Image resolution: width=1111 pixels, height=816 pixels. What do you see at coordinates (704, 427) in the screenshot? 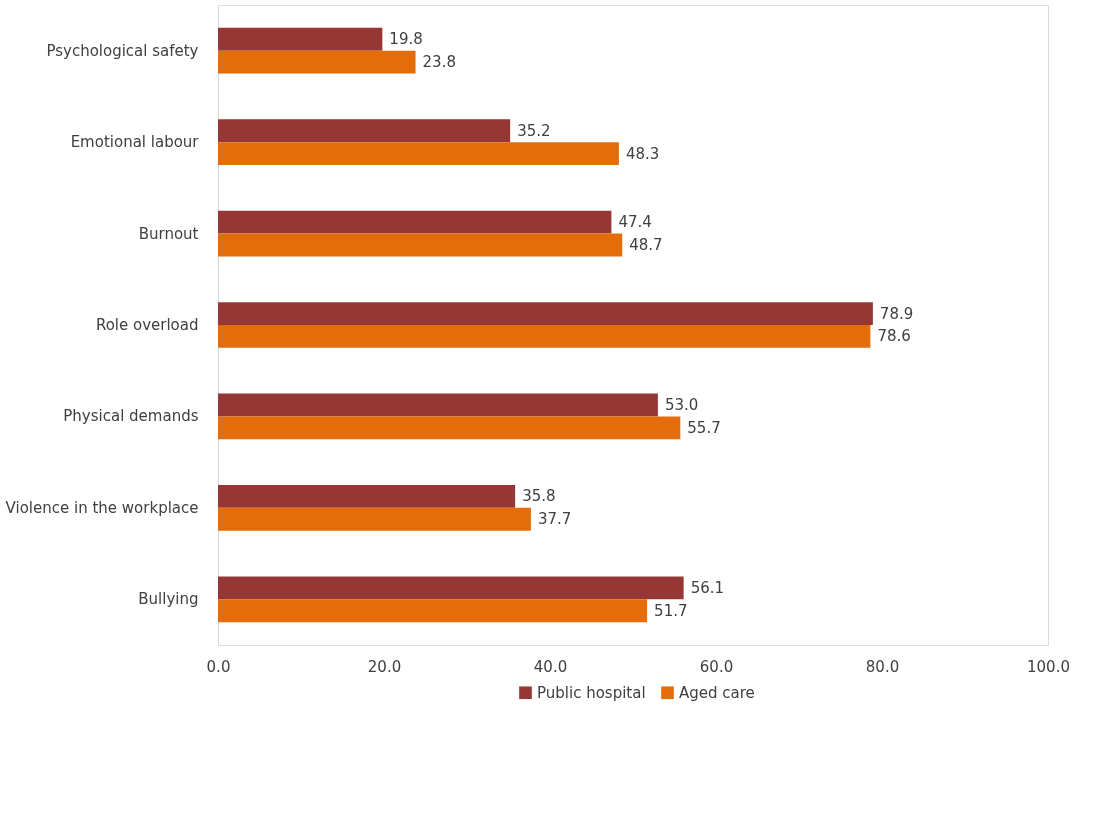
I see `data-label: 55.7` at bounding box center [704, 427].